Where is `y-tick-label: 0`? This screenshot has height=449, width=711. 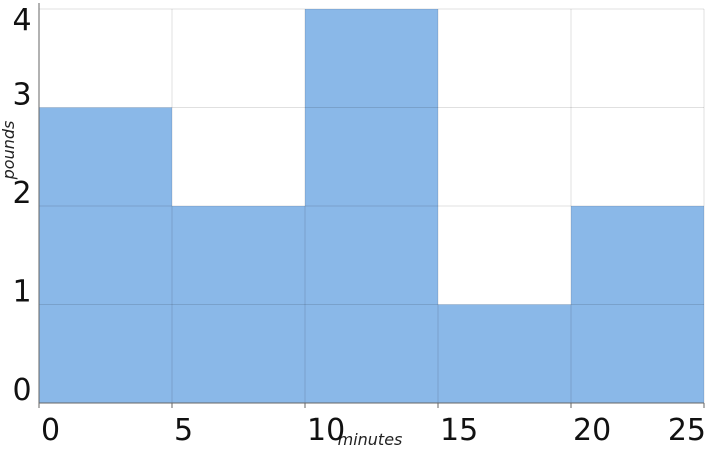
y-tick-label: 0 is located at coordinates (21, 390).